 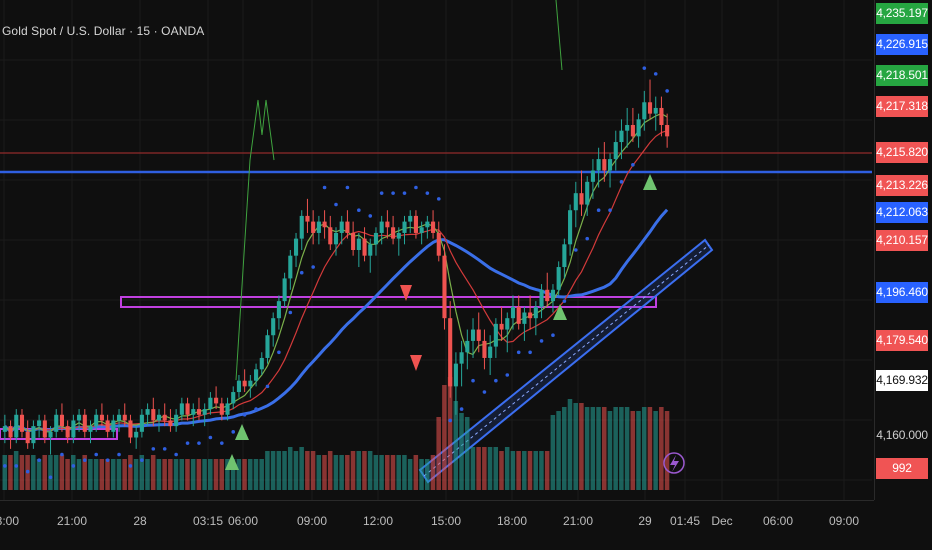 What do you see at coordinates (902, 44) in the screenshot?
I see `price-tag: 4,226.915` at bounding box center [902, 44].